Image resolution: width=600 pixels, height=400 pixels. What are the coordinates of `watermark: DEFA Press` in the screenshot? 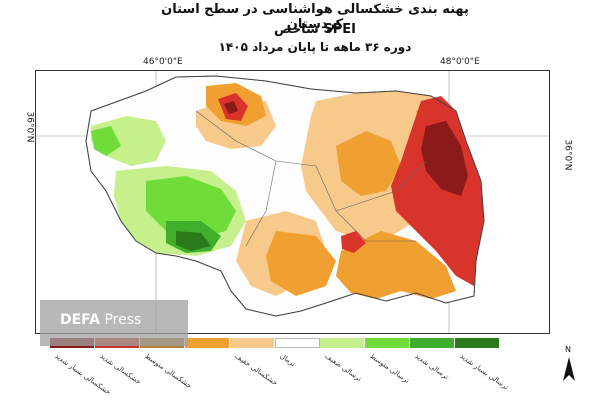 It's located at (114, 323).